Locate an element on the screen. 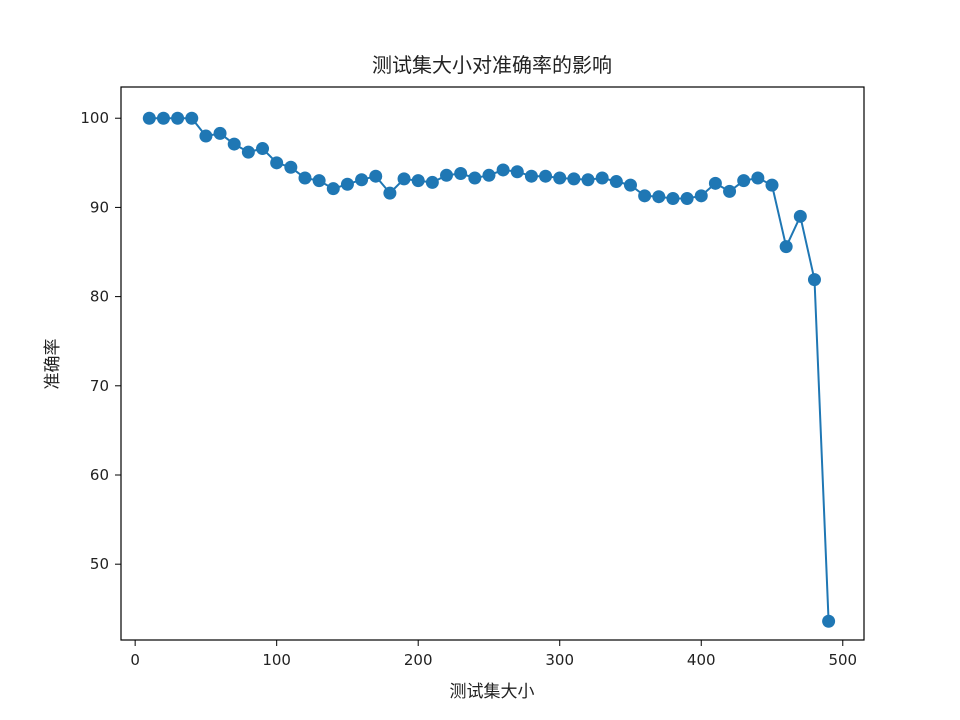  x-tick-label: 500 is located at coordinates (842, 660).